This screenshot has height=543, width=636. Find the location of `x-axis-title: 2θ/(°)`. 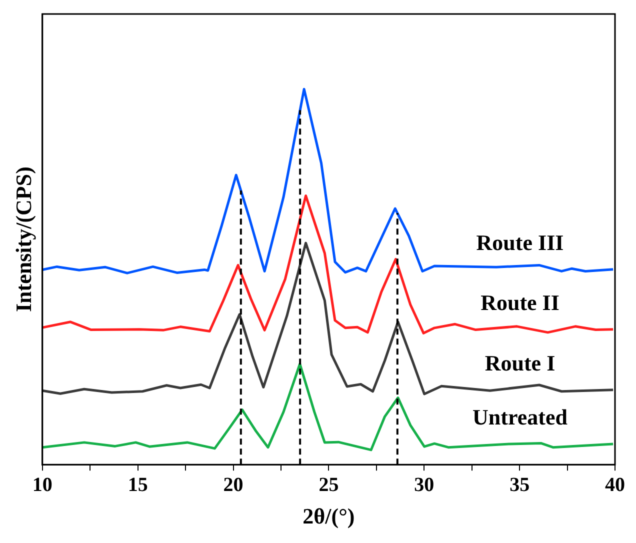

x-axis-title: 2θ/(°) is located at coordinates (328, 515).